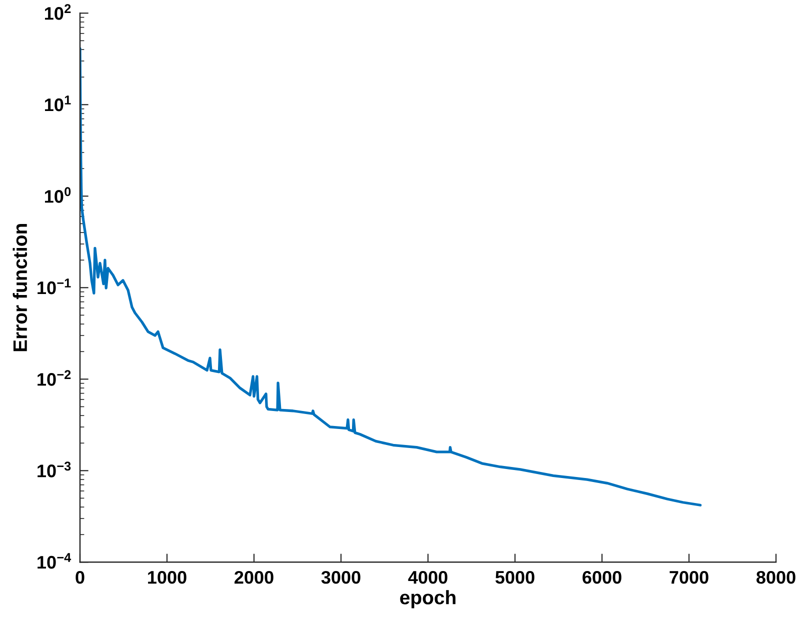 This screenshot has height=626, width=800. I want to click on y-tick-label: 10$^{−3}$, so click(54, 470).